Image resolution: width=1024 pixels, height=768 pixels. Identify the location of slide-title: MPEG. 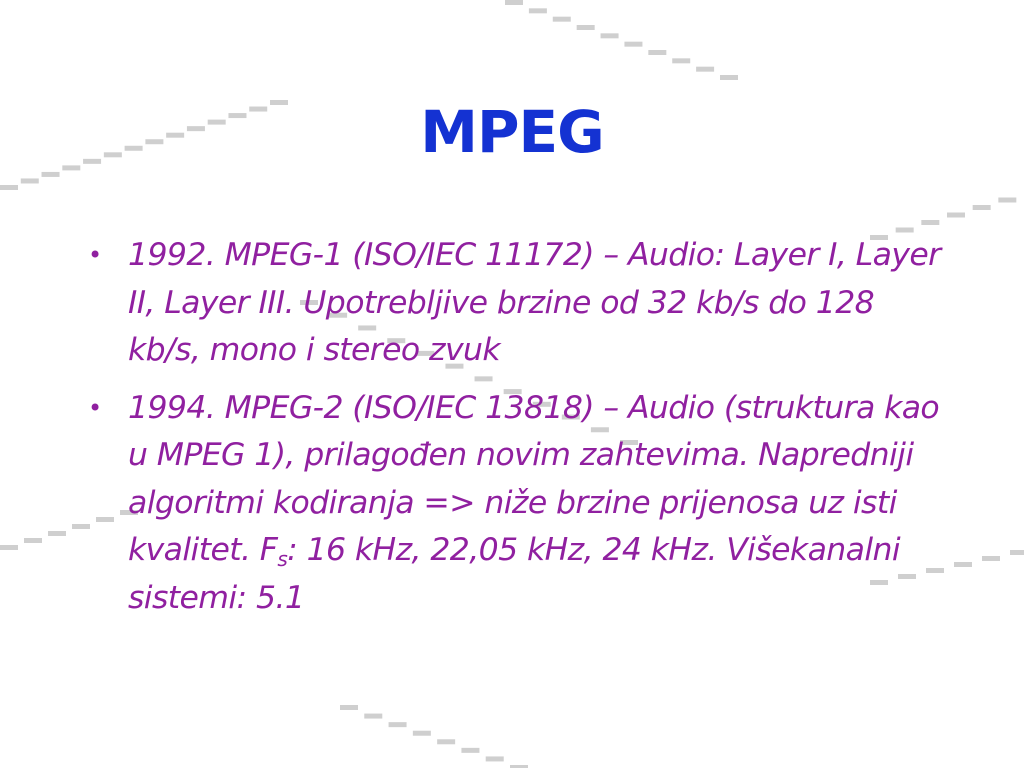
(512, 132).